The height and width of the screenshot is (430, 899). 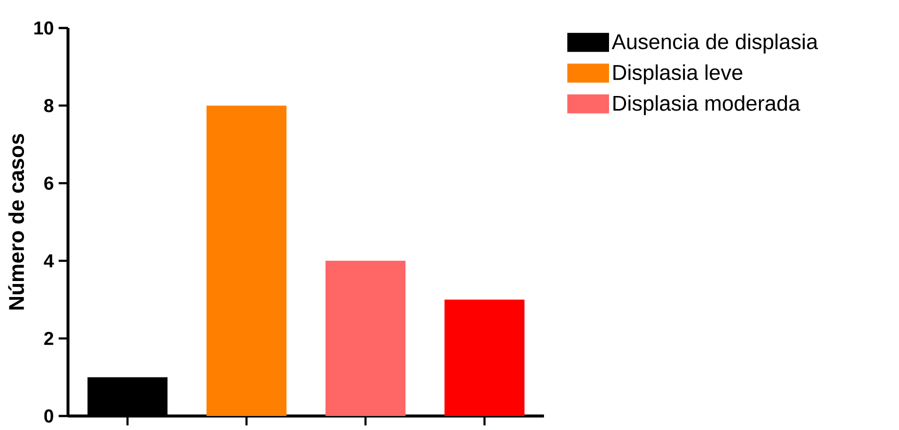 What do you see at coordinates (44, 28) in the screenshot?
I see `y-tick-label: 10` at bounding box center [44, 28].